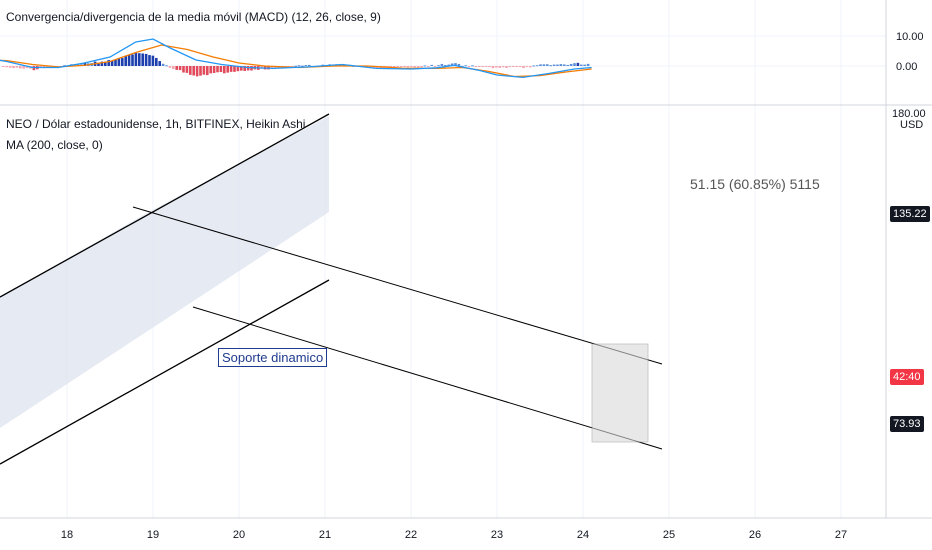  Describe the element at coordinates (909, 114) in the screenshot. I see `price-tick-label-partial: 180.00` at that location.